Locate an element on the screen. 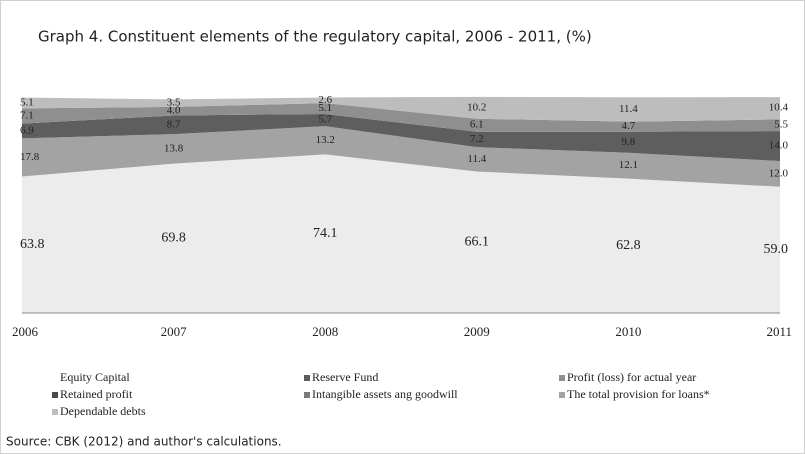 The image size is (805, 454). data-label: 6.9 is located at coordinates (27, 131).